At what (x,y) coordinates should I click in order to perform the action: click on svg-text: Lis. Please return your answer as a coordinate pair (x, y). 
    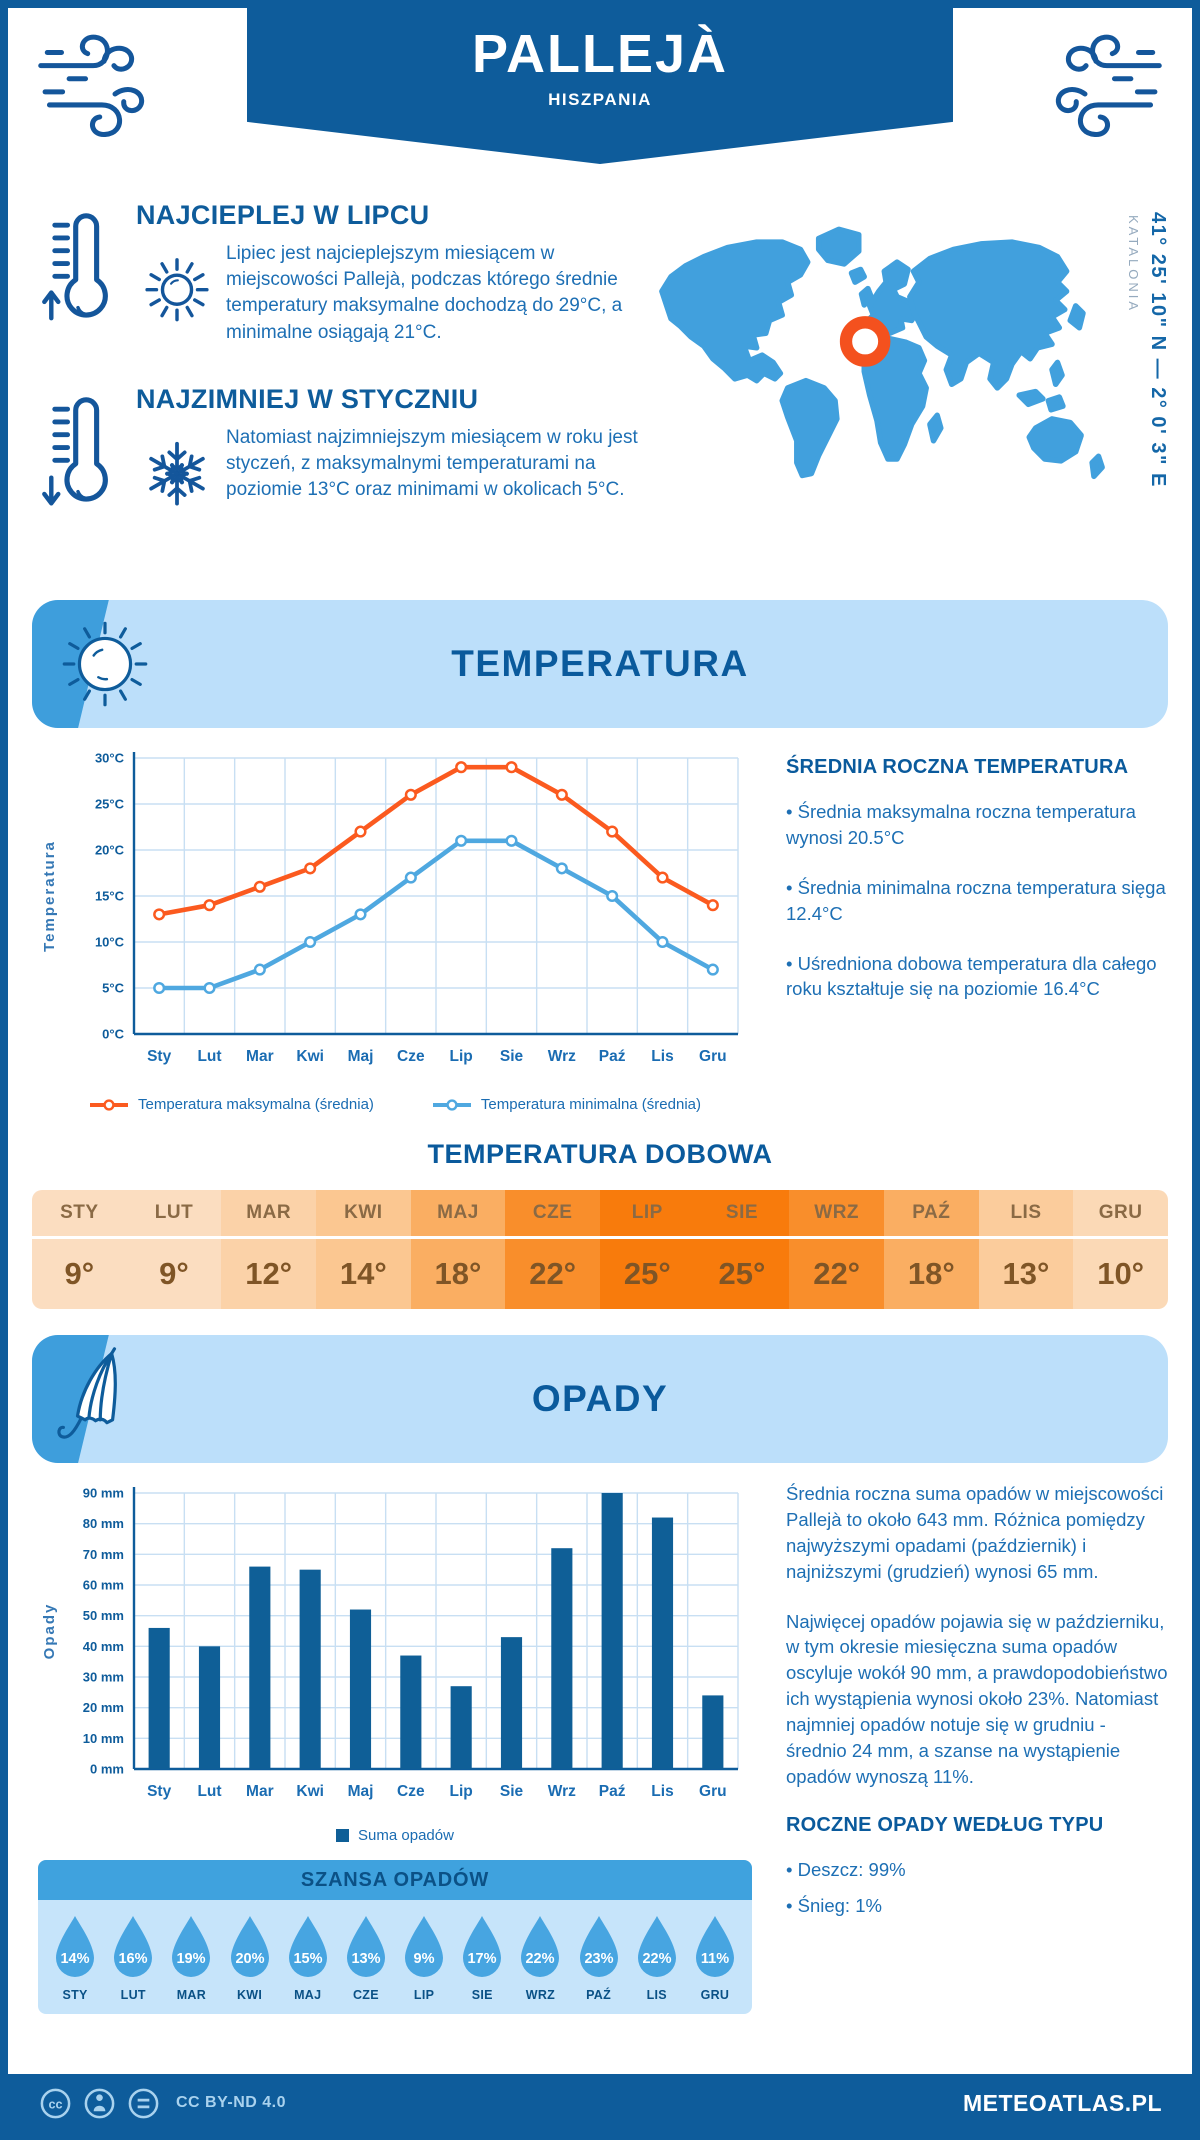
    Looking at the image, I should click on (662, 1791).